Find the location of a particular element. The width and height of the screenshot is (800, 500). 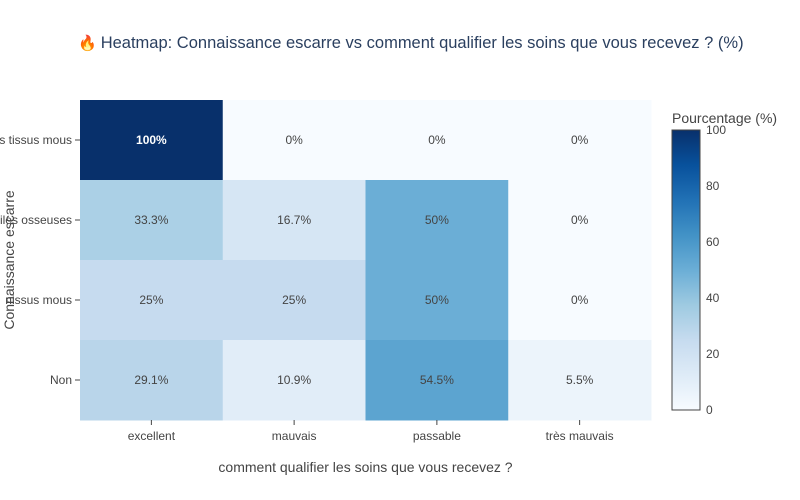

colorbar-tick-label: 100 is located at coordinates (716, 130).